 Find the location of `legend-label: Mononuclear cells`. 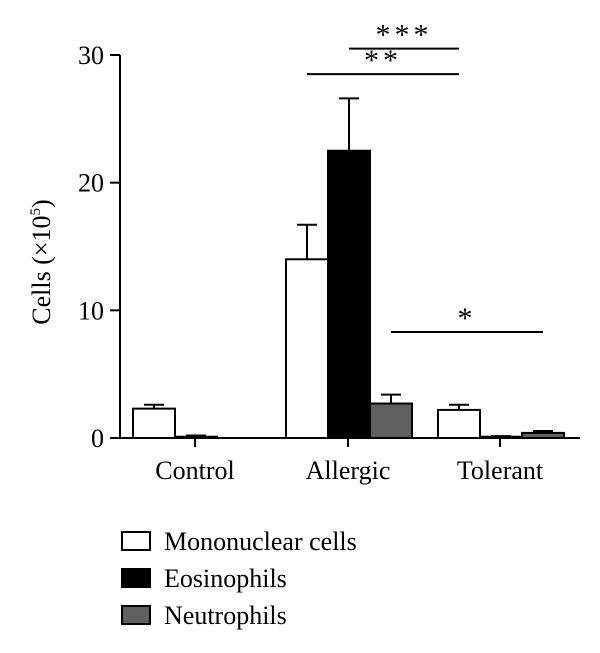

legend-label: Mononuclear cells is located at coordinates (260, 541).